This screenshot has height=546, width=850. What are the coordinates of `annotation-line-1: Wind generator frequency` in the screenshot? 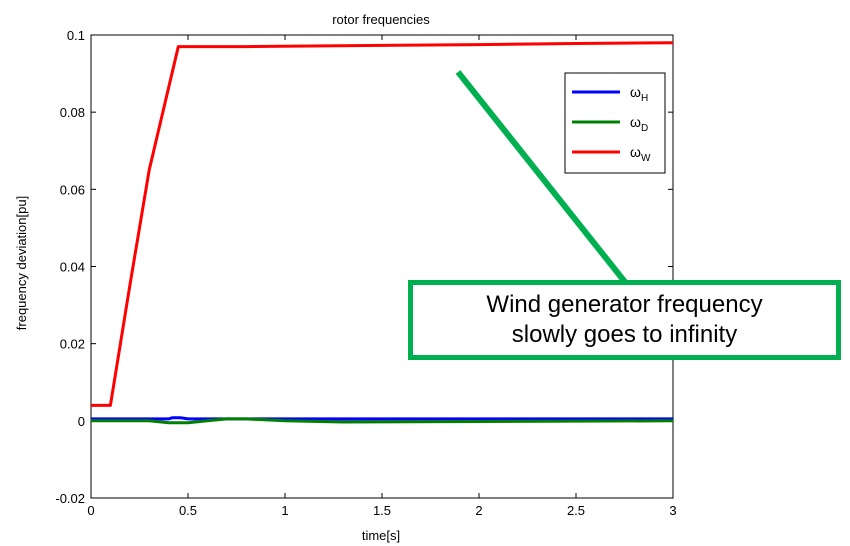 It's located at (624, 304).